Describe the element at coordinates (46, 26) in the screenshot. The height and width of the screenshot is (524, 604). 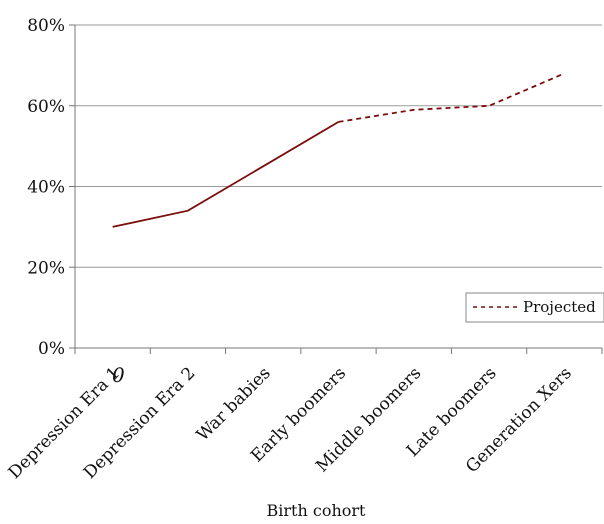
I see `y-tick-label: 80%` at that location.